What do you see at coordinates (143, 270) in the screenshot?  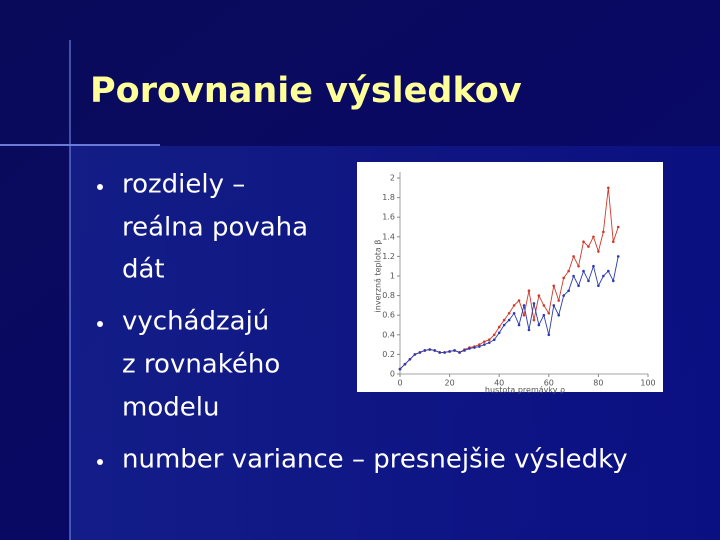 I see `bullet-text: dát` at bounding box center [143, 270].